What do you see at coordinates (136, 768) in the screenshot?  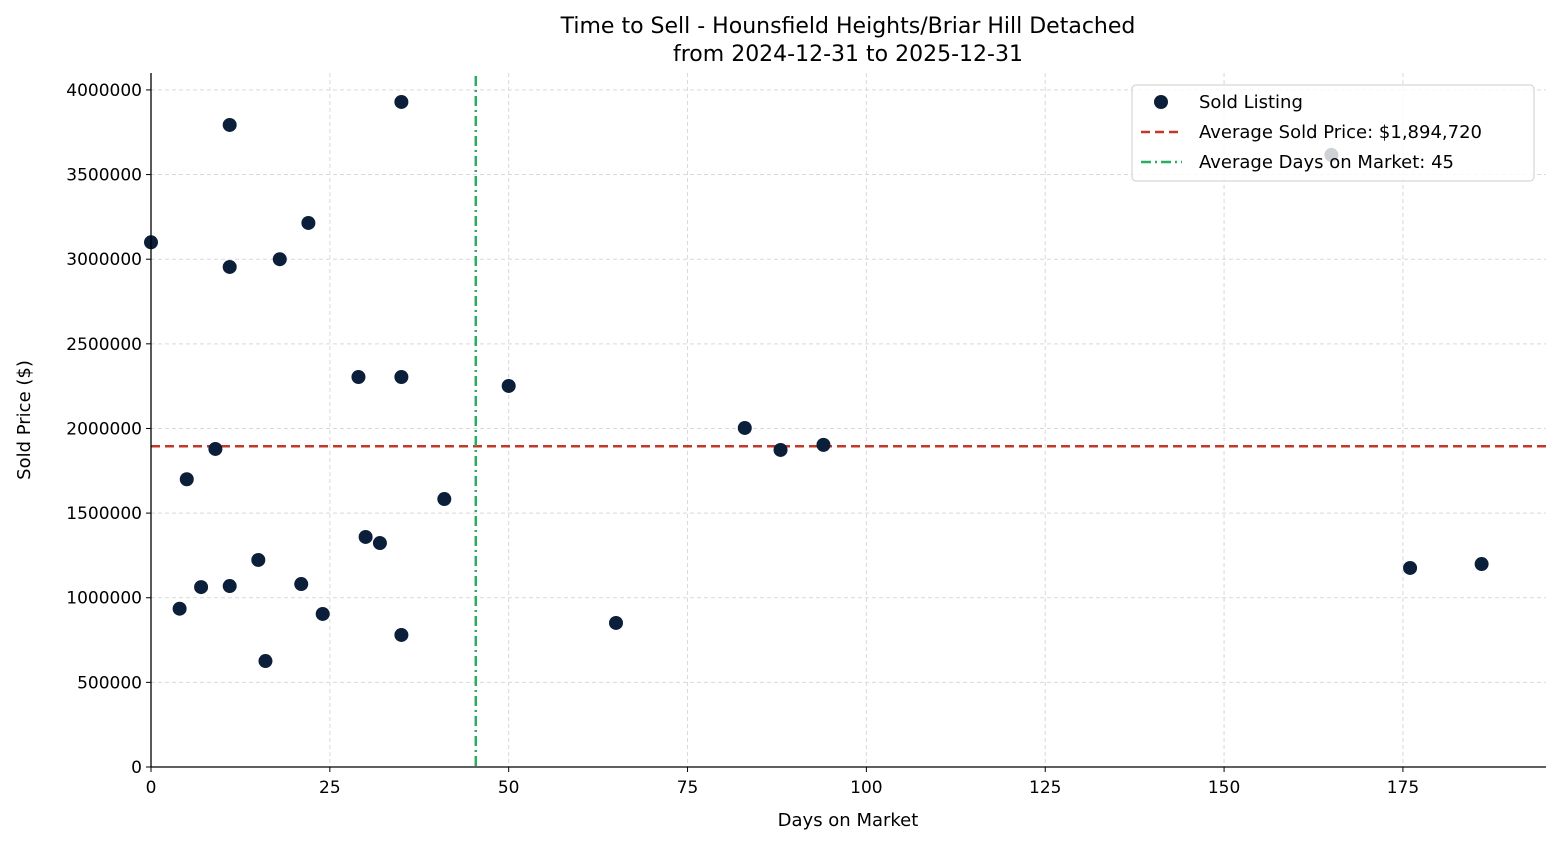 I see `y-tick-label: 0` at bounding box center [136, 768].